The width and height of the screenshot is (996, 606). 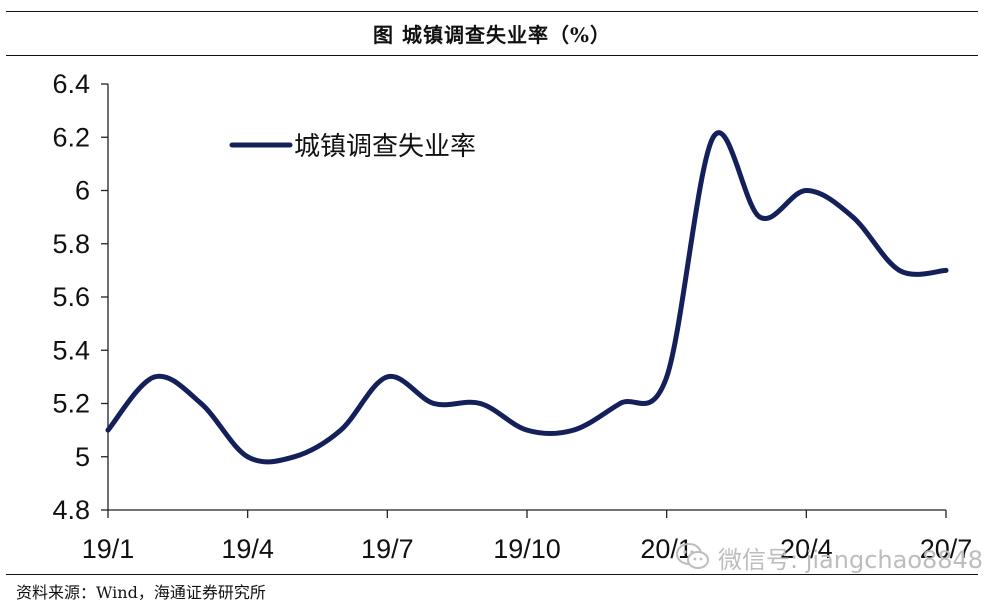 What do you see at coordinates (692, 556) in the screenshot?
I see `wechat-icon` at bounding box center [692, 556].